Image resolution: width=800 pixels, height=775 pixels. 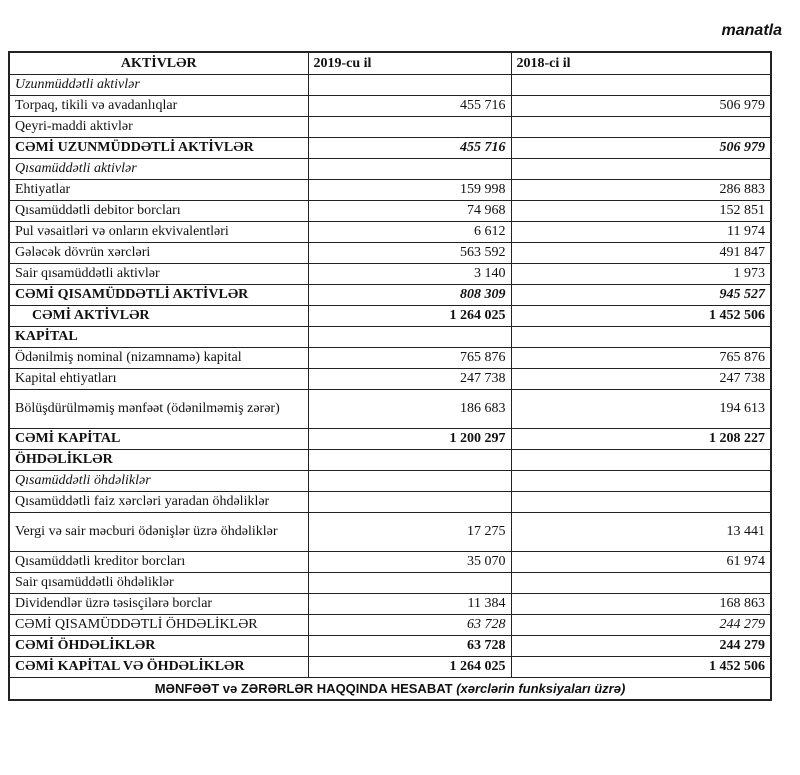 I want to click on row-label: Pul vəsaitləri və onların ekvivalentləri, so click(x=158, y=232).